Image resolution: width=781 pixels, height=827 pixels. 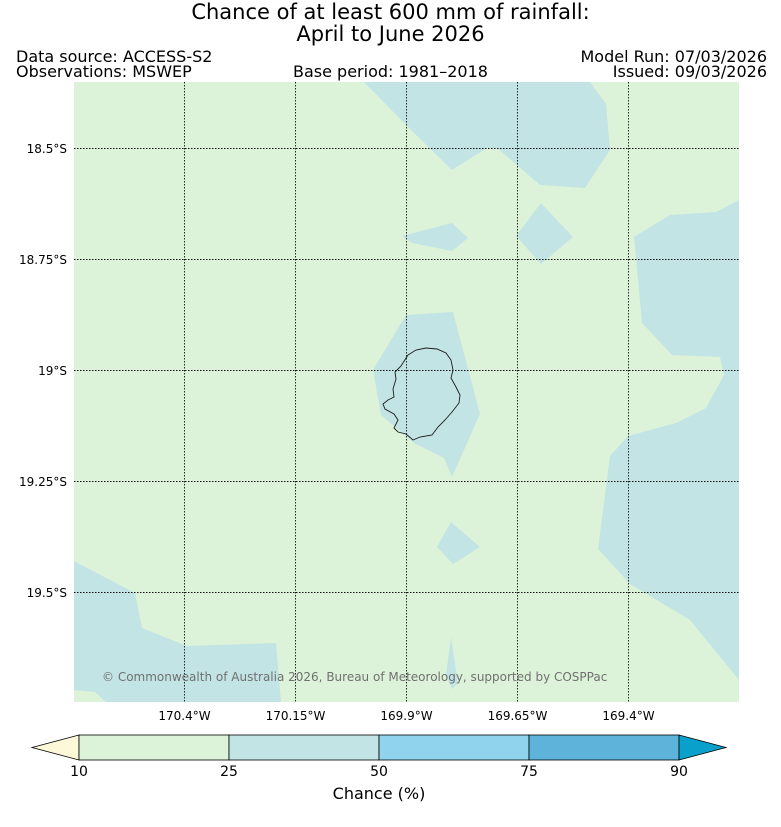 What do you see at coordinates (114, 56) in the screenshot?
I see `data-source: Data source: ACCESS-S2` at bounding box center [114, 56].